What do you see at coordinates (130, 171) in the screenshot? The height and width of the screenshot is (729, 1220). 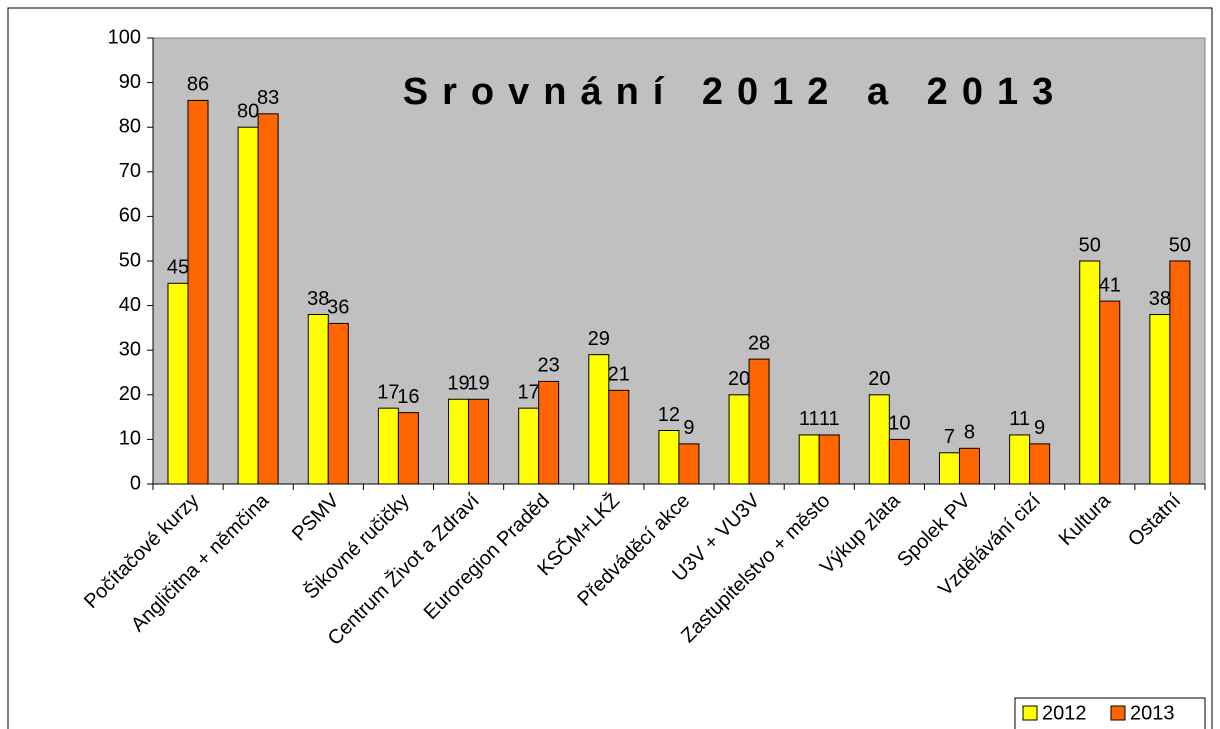 I see `y-tick-label: 70` at bounding box center [130, 171].